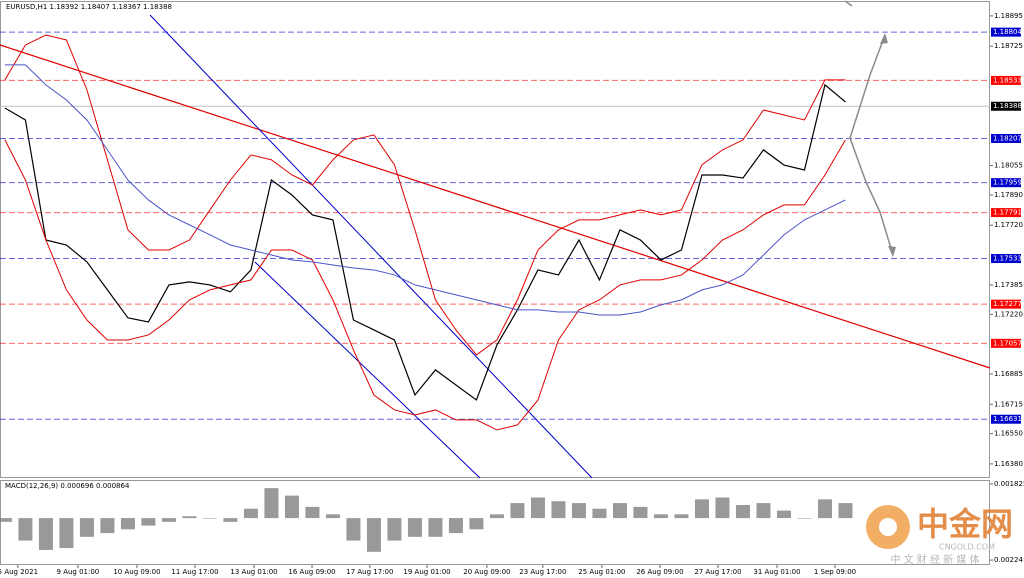 This screenshot has width=1024, height=578. I want to click on logo-site: CNGOLD.COM, so click(967, 547).